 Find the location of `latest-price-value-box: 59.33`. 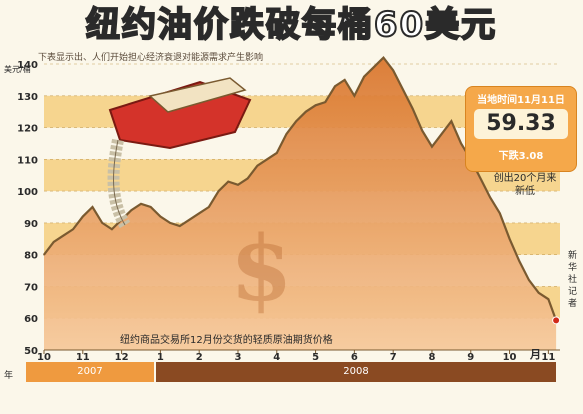

latest-price-value-box: 59.33 is located at coordinates (521, 124).